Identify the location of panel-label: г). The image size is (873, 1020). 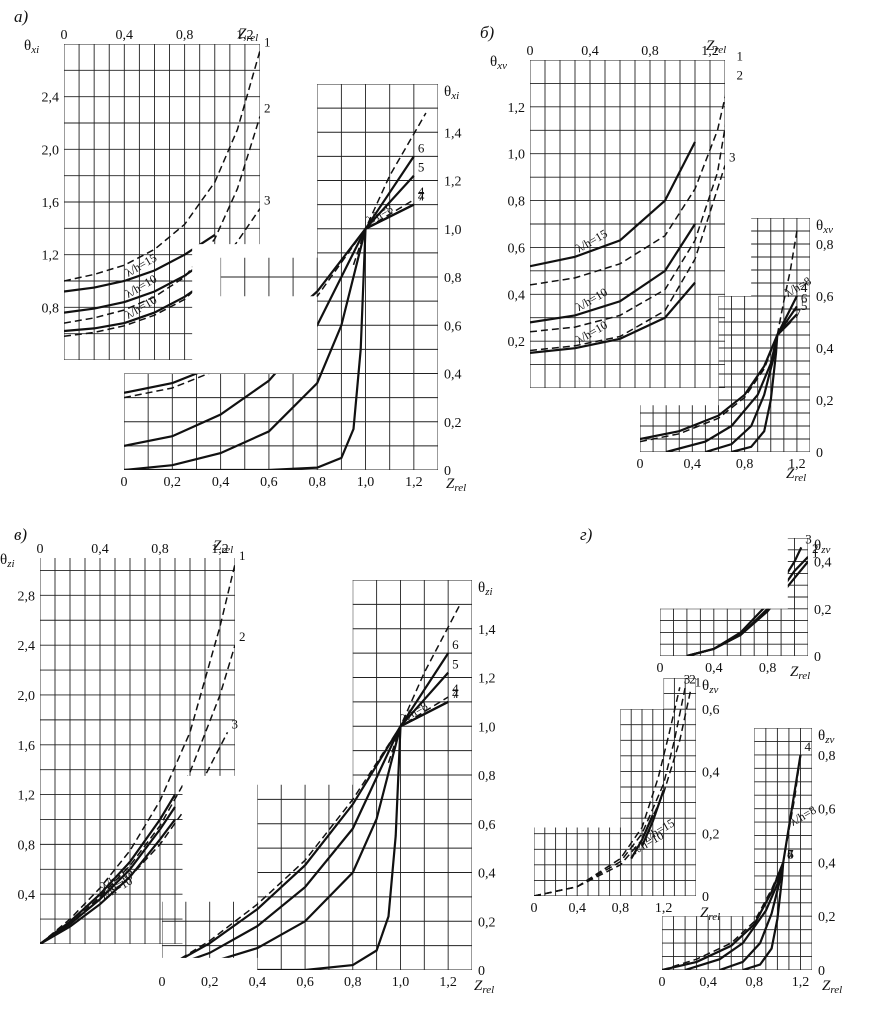
(586, 534).